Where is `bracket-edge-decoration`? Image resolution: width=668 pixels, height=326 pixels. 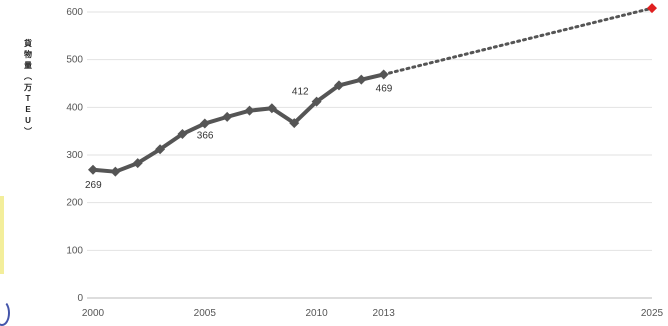
bracket-edge-decoration is located at coordinates (5, 313).